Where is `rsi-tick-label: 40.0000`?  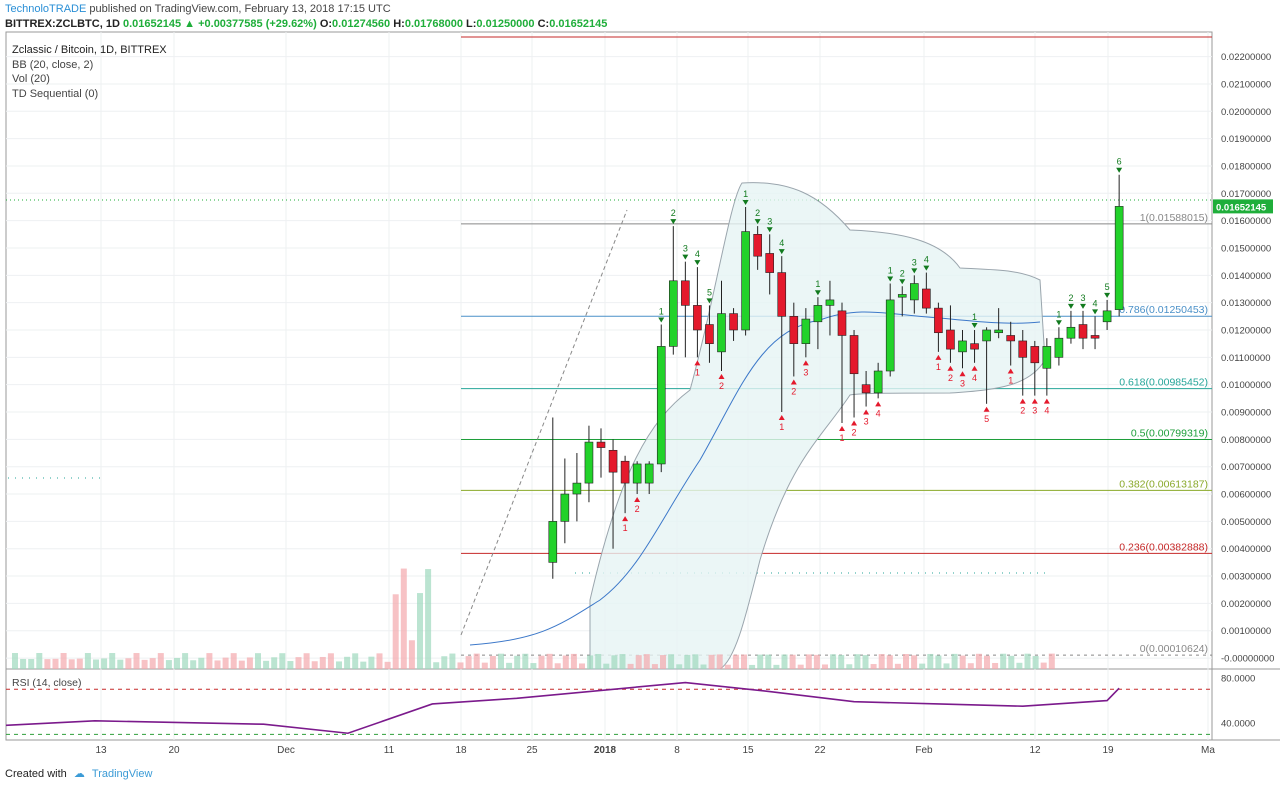 rsi-tick-label: 40.0000 is located at coordinates (1238, 724).